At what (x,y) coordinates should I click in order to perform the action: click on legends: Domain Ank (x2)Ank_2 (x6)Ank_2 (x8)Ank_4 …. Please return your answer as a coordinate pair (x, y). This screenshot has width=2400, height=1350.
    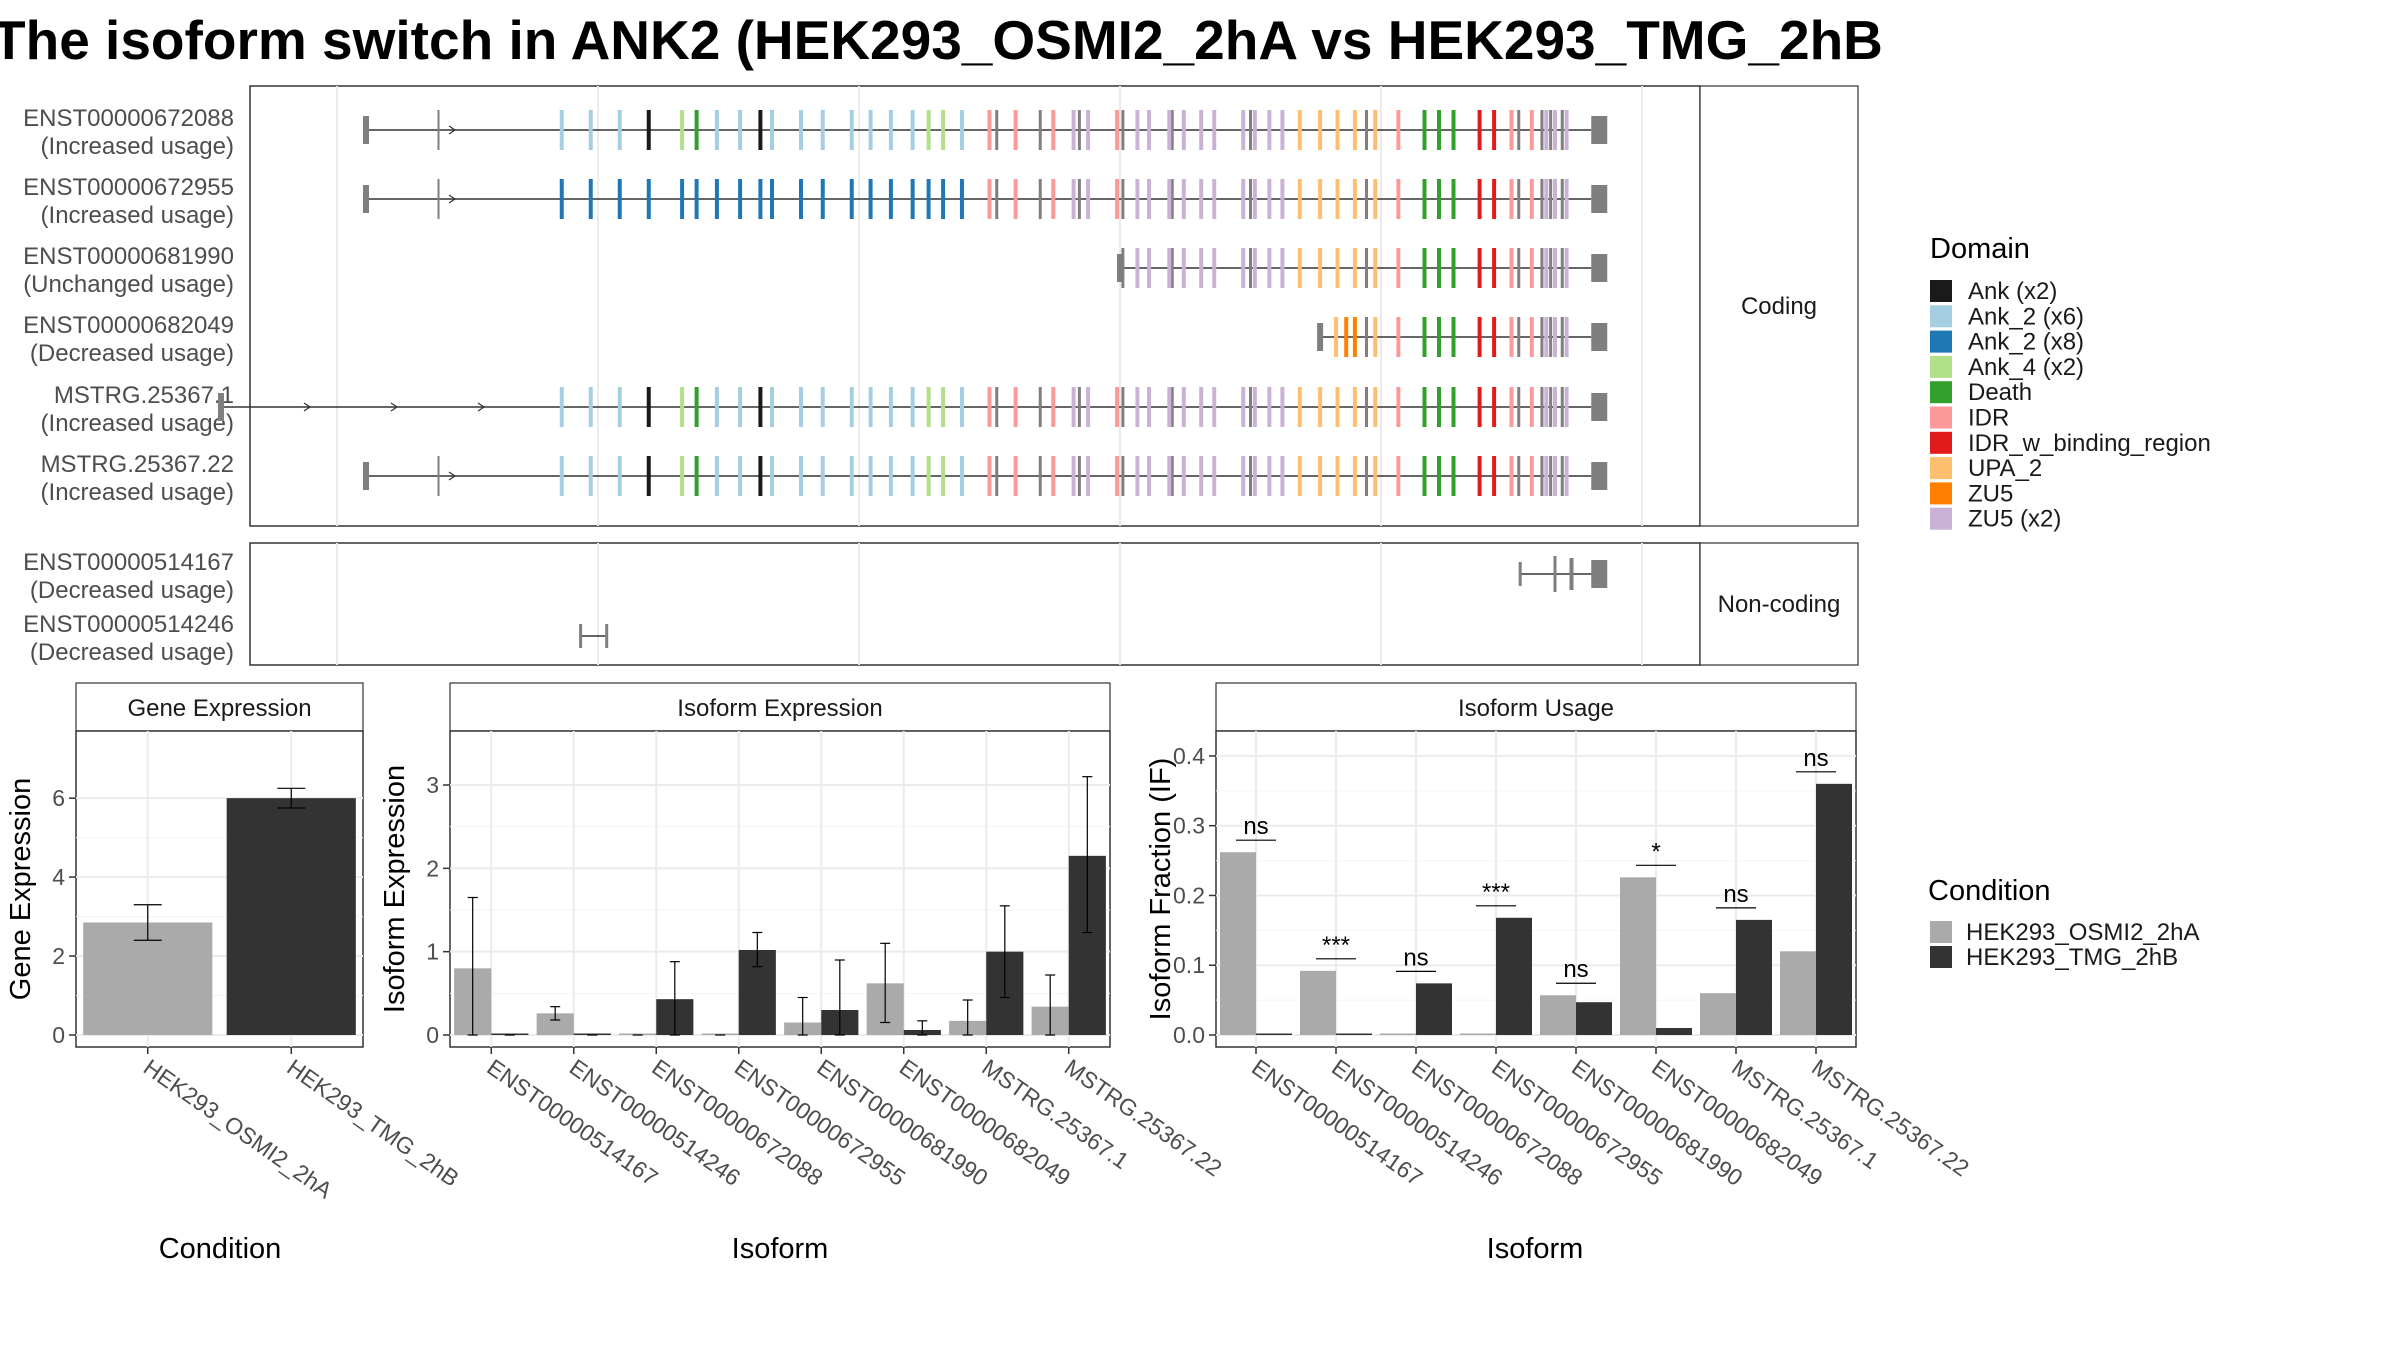
    Looking at the image, I should click on (2069, 602).